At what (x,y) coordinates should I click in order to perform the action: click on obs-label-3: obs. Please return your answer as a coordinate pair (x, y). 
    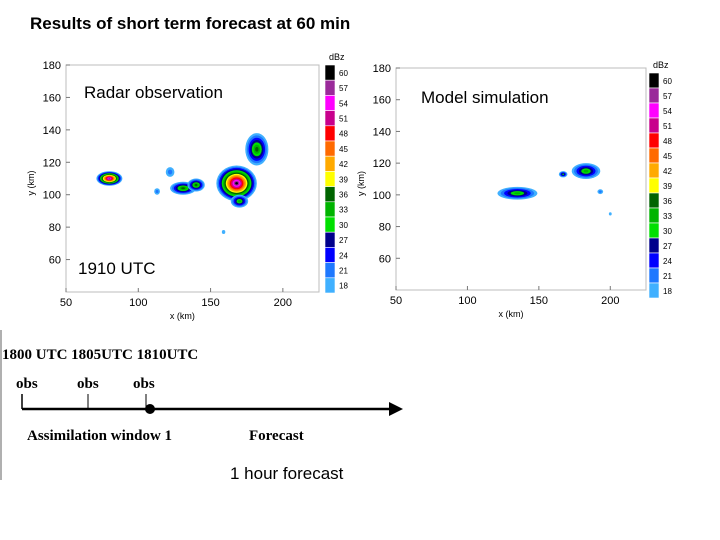
    Looking at the image, I should click on (144, 384).